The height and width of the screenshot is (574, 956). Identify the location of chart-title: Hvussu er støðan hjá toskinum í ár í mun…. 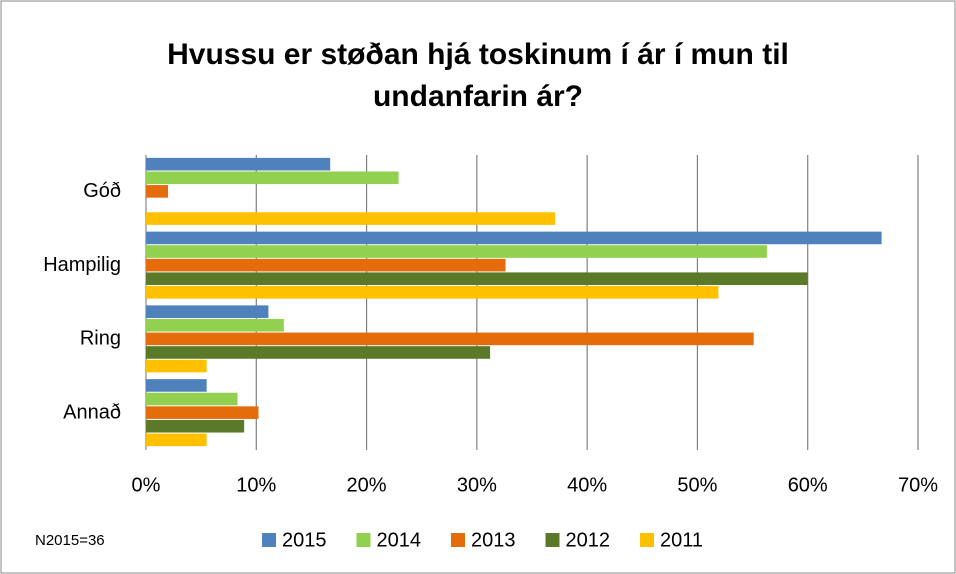
(478, 75).